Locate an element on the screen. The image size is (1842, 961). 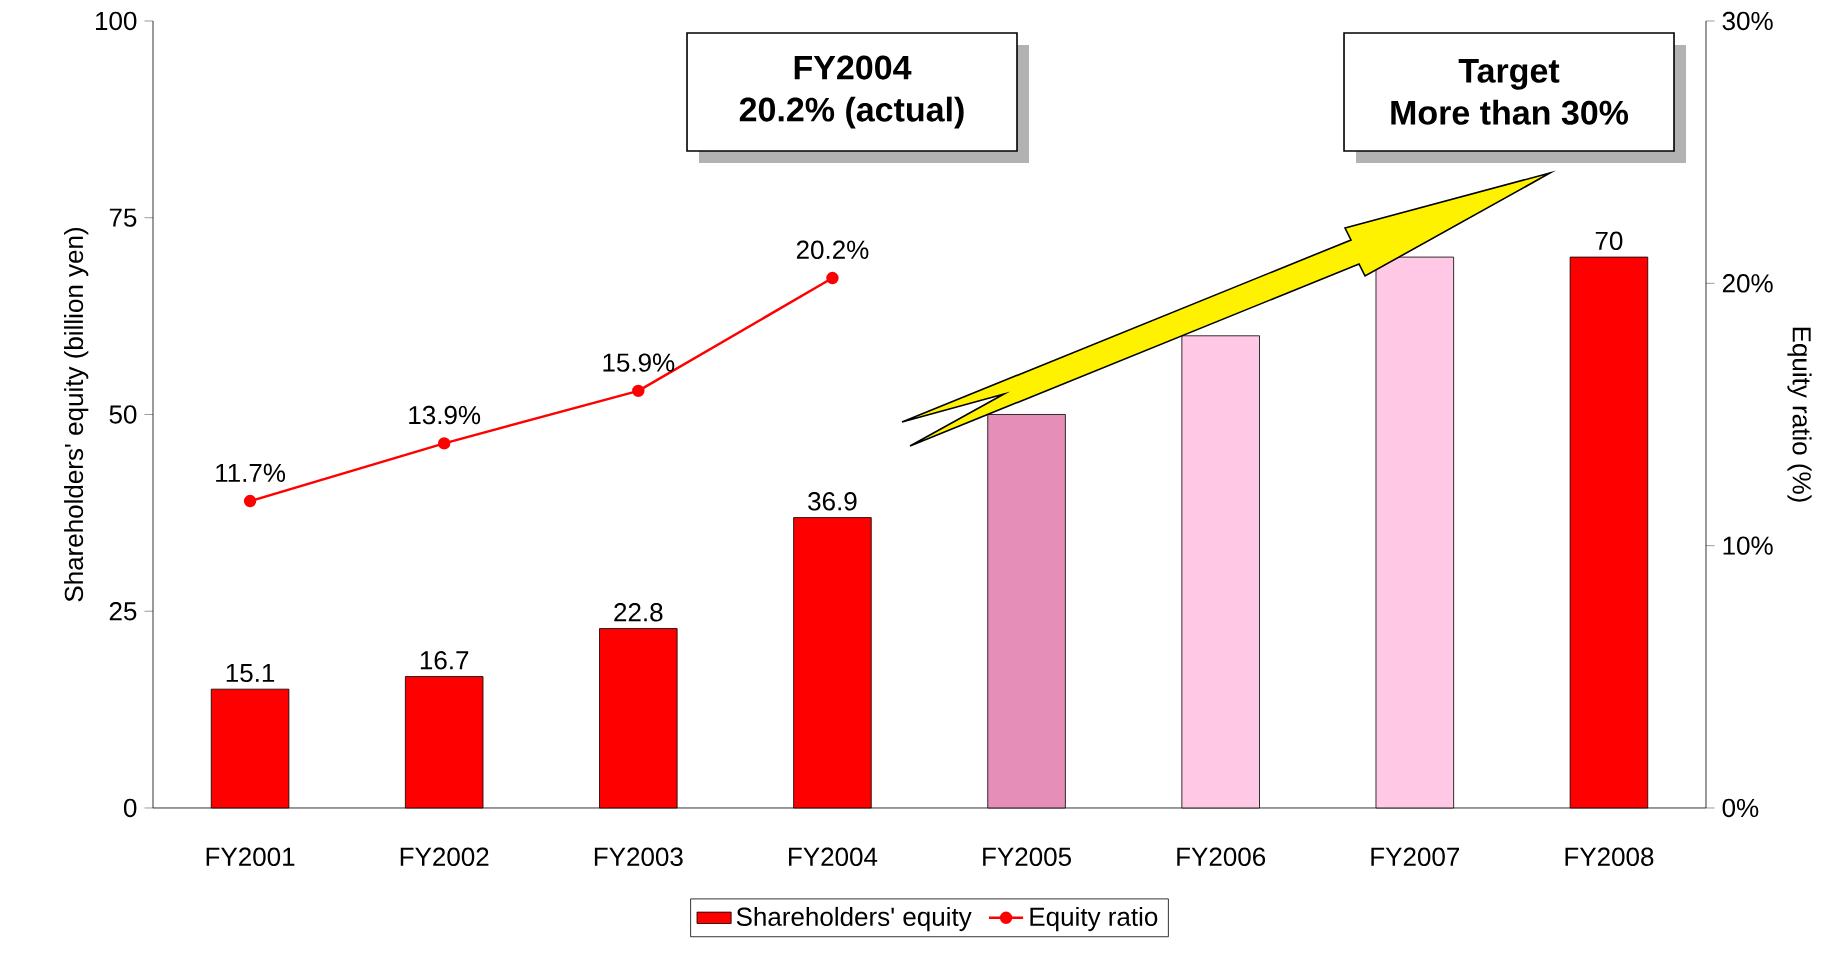
data-label: 16.7 is located at coordinates (444, 660).